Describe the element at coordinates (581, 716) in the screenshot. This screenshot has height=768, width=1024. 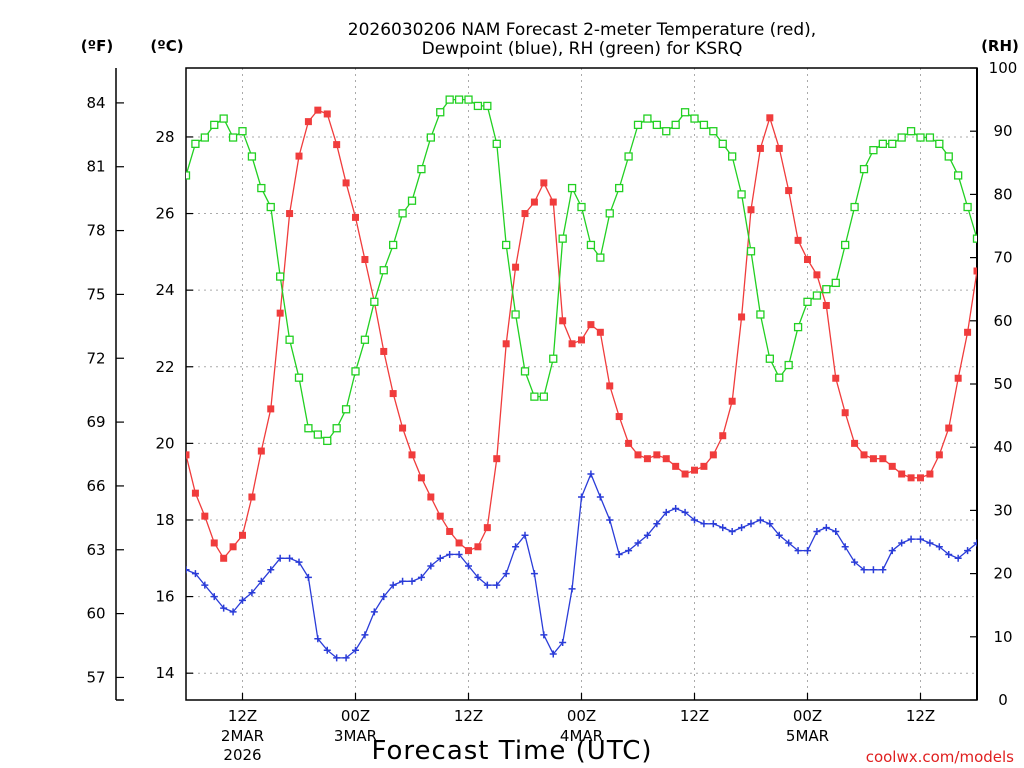
I see `tick-label-x-48: 00Z` at that location.